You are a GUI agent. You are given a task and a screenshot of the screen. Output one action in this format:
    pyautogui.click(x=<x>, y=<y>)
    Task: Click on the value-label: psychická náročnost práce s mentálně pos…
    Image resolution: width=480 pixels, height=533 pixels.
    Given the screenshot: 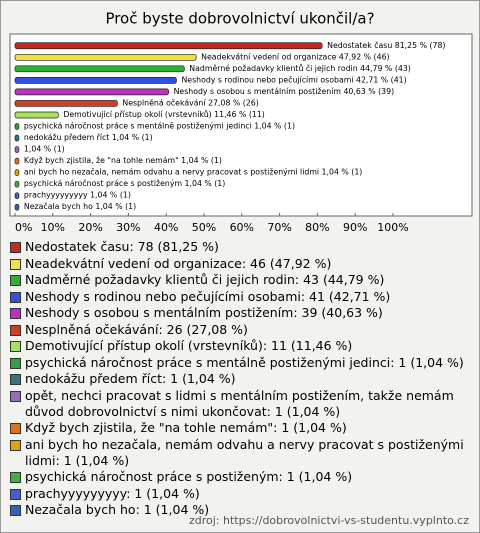 What is the action you would take?
    pyautogui.click(x=159, y=126)
    